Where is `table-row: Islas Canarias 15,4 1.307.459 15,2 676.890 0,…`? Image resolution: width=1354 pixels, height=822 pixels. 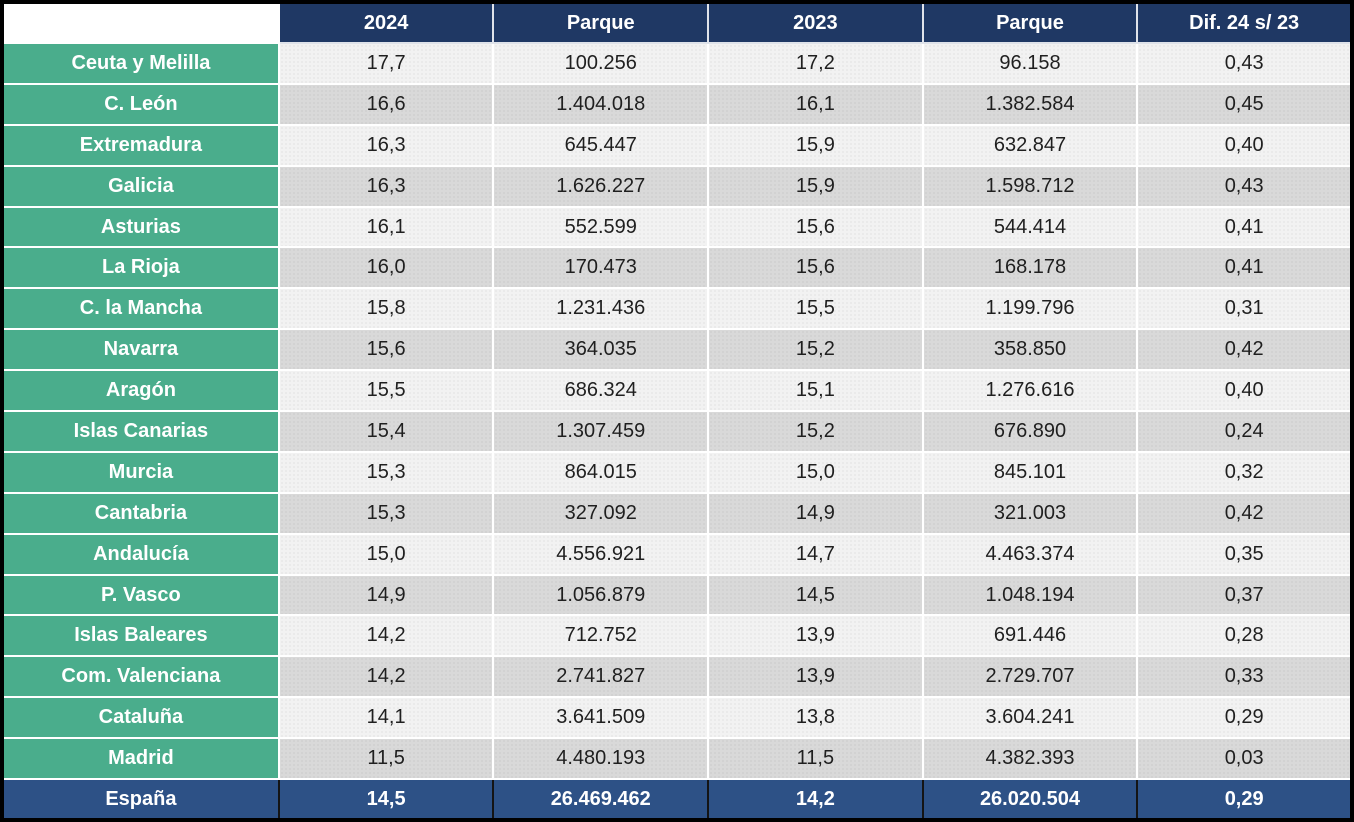
table-row: Islas Canarias 15,4 1.307.459 15,2 676.890 0,… is located at coordinates (677, 431).